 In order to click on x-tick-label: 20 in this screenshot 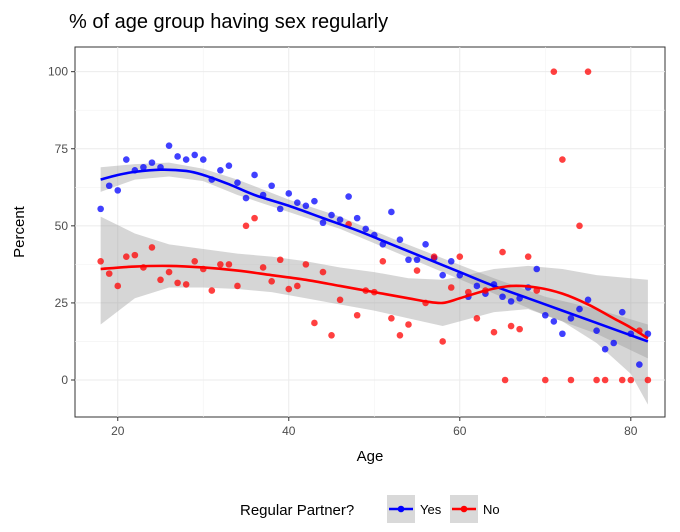, I will do `click(118, 431)`.